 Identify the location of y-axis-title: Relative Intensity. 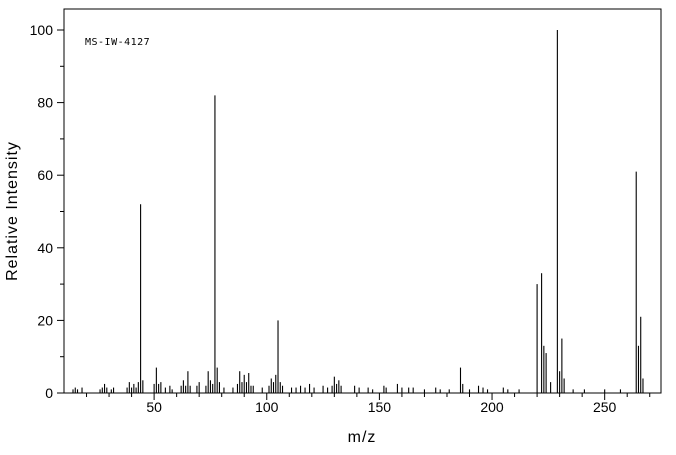
(12, 211).